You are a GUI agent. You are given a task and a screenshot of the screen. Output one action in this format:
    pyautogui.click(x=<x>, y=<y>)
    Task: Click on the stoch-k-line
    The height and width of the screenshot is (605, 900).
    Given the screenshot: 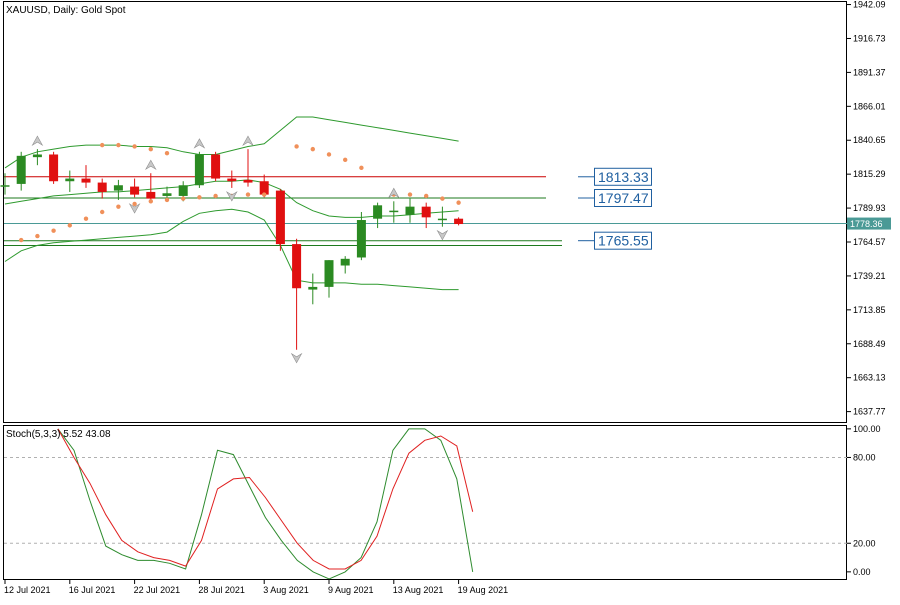 What is the action you would take?
    pyautogui.click(x=265, y=504)
    